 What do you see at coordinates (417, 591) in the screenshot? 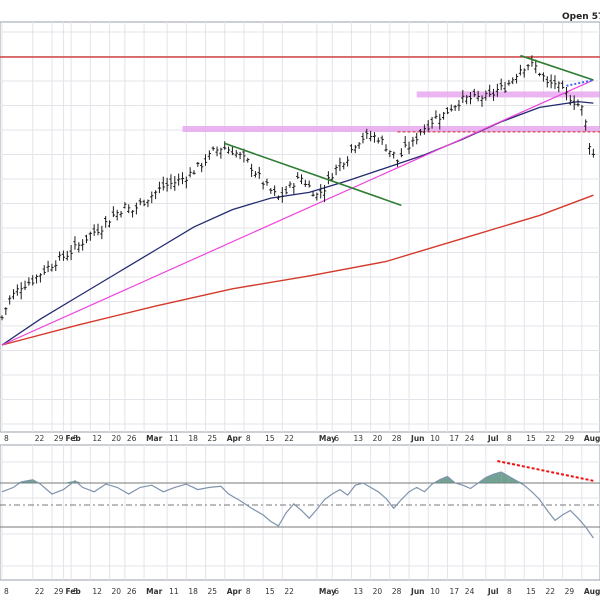
I see `x-tick-label-bottom: Jun` at bounding box center [417, 591].